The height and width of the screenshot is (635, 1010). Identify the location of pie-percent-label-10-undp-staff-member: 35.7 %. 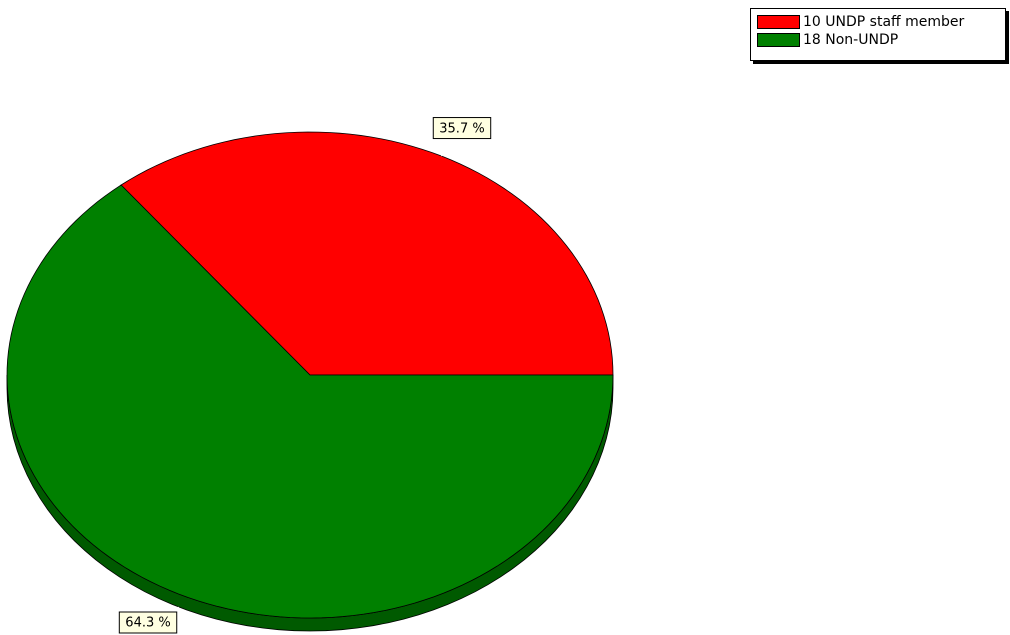
(462, 128).